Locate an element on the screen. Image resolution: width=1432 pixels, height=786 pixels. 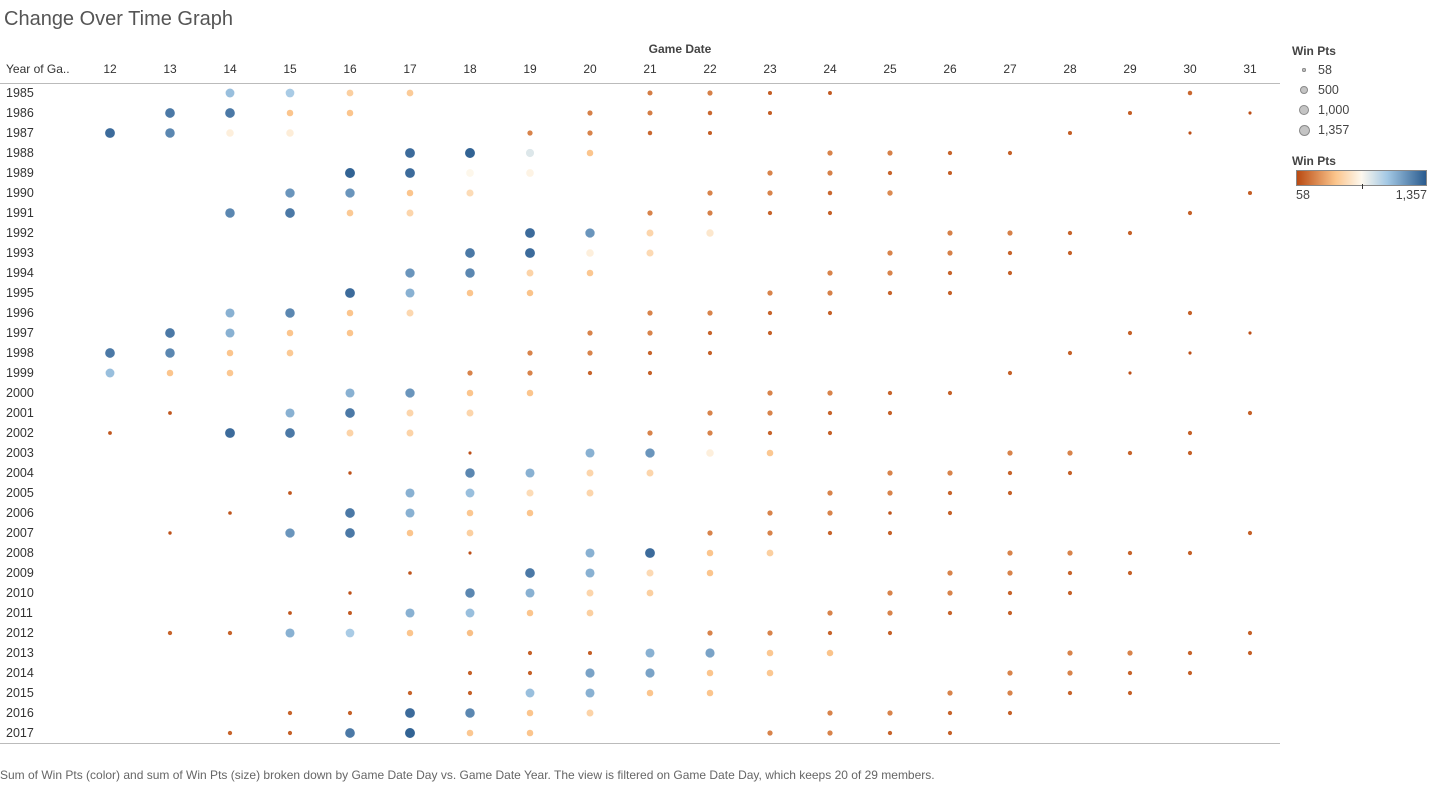
column-header: 12 is located at coordinates (110, 69).